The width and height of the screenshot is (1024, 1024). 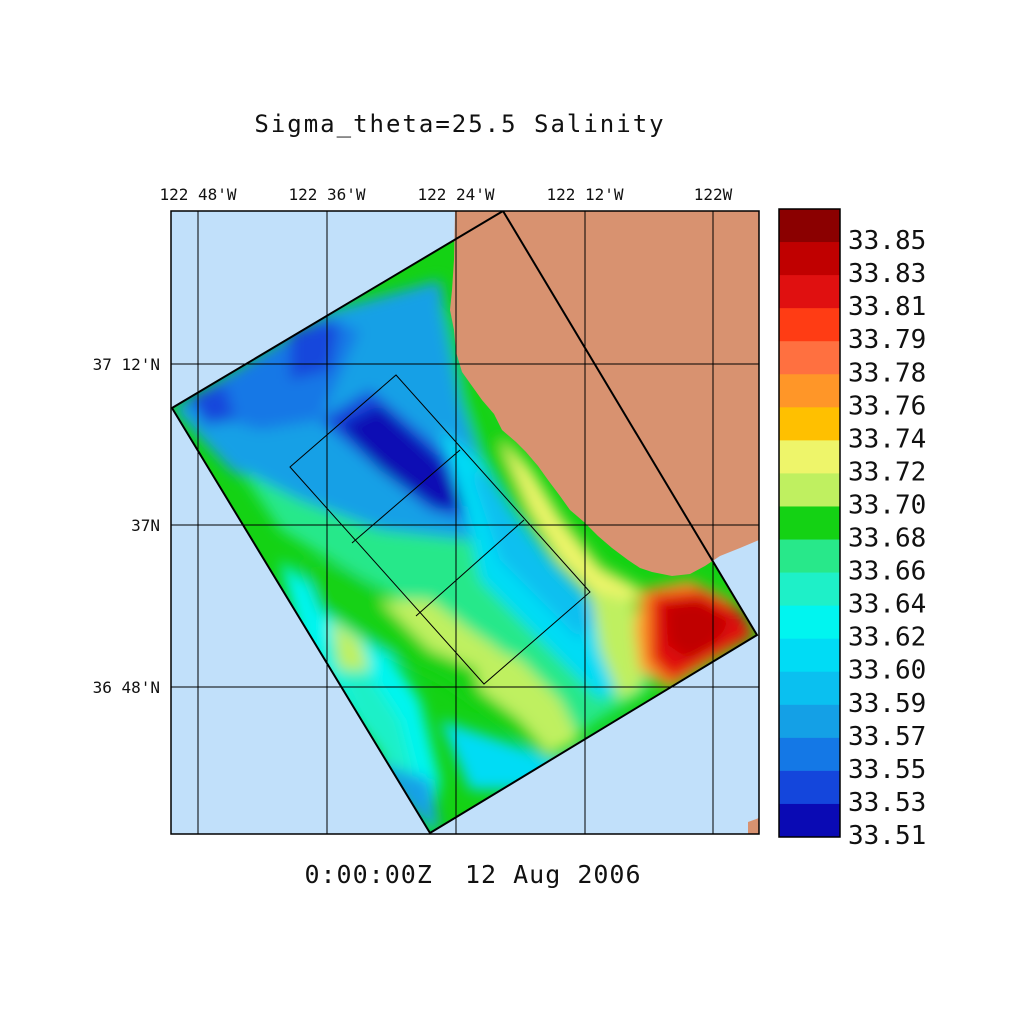 I want to click on latitude-label: 37N, so click(x=145, y=525).